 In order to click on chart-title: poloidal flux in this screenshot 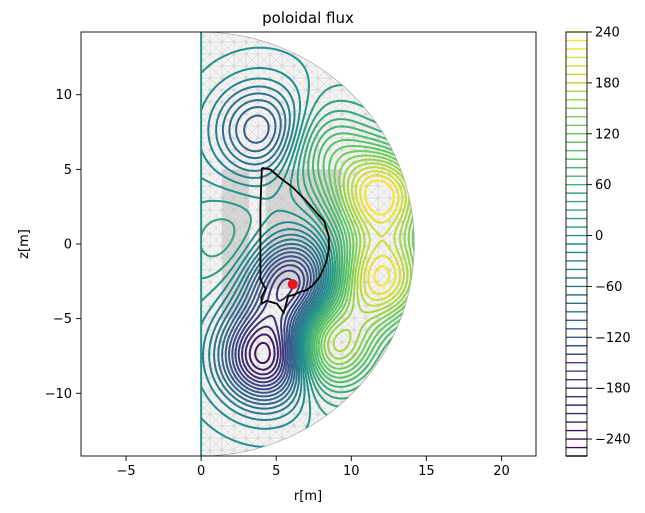, I will do `click(308, 18)`.